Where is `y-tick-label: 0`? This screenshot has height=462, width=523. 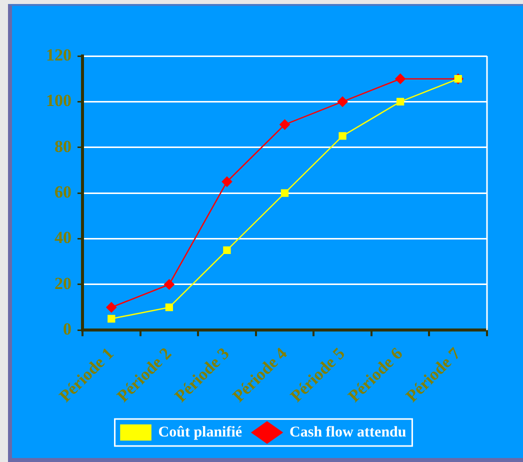
y-tick-label: 0 is located at coordinates (67, 329).